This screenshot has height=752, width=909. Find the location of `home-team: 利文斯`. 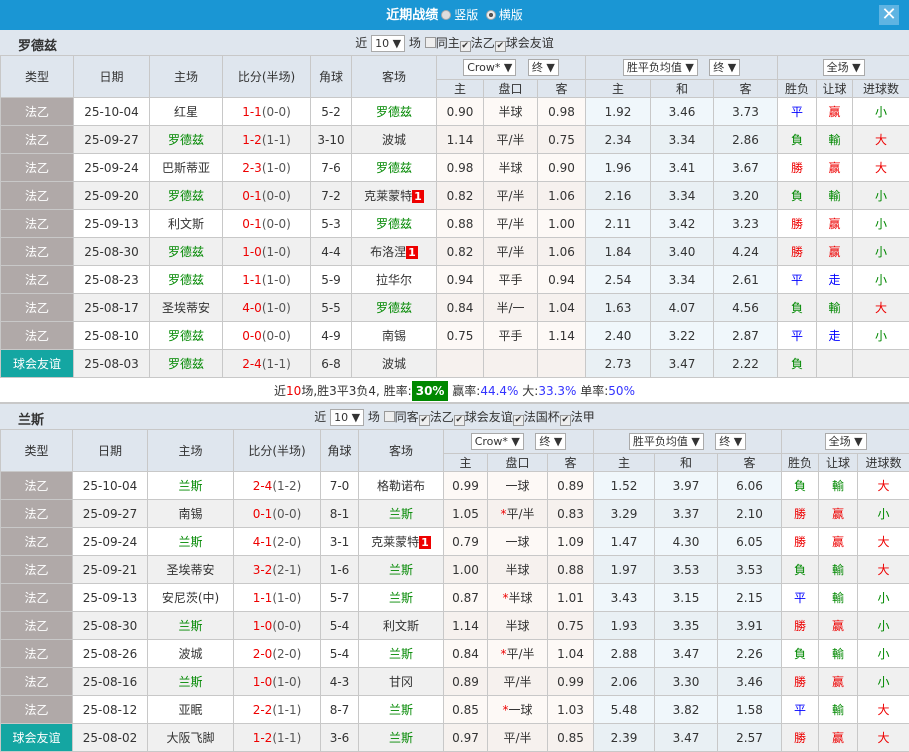

home-team: 利文斯 is located at coordinates (186, 224).